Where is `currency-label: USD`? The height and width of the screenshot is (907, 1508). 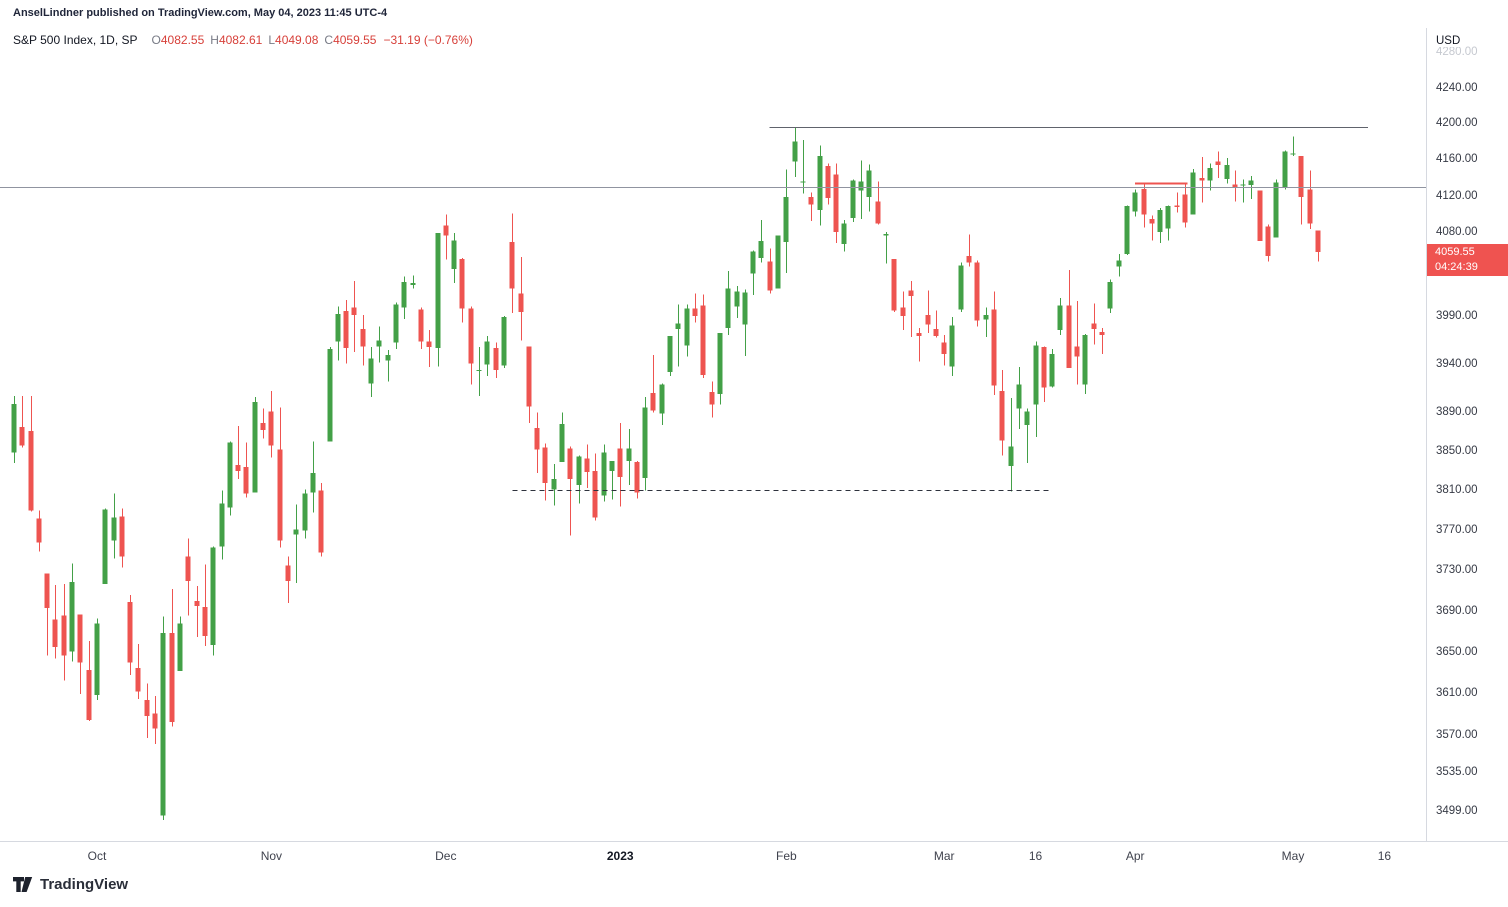
currency-label: USD is located at coordinates (1450, 41).